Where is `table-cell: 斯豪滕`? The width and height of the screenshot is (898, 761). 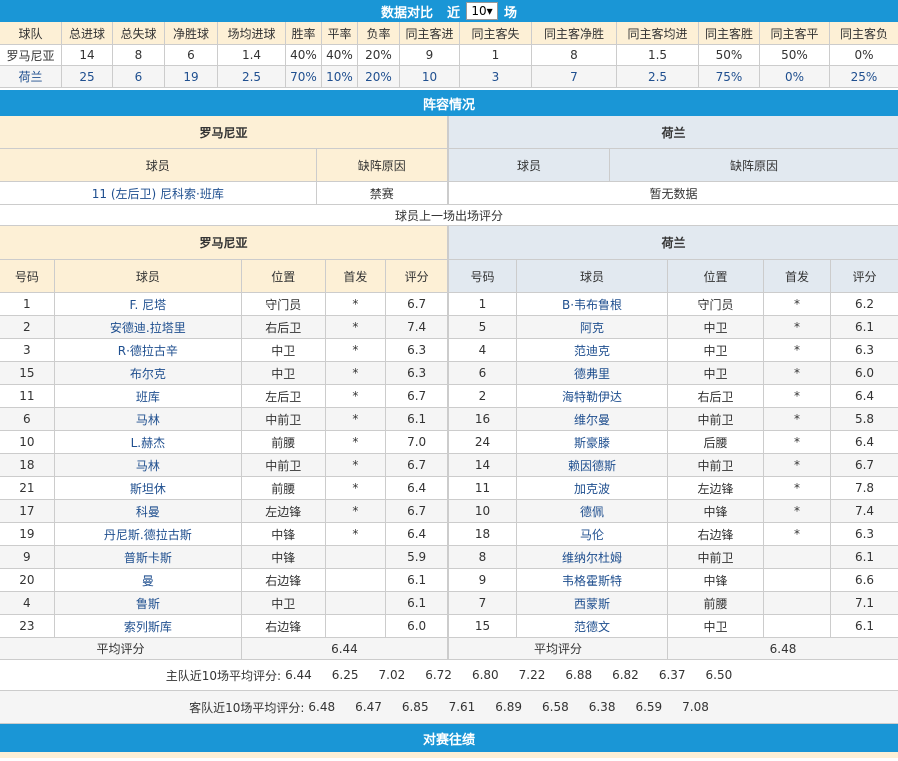
table-cell: 斯豪滕 is located at coordinates (592, 442).